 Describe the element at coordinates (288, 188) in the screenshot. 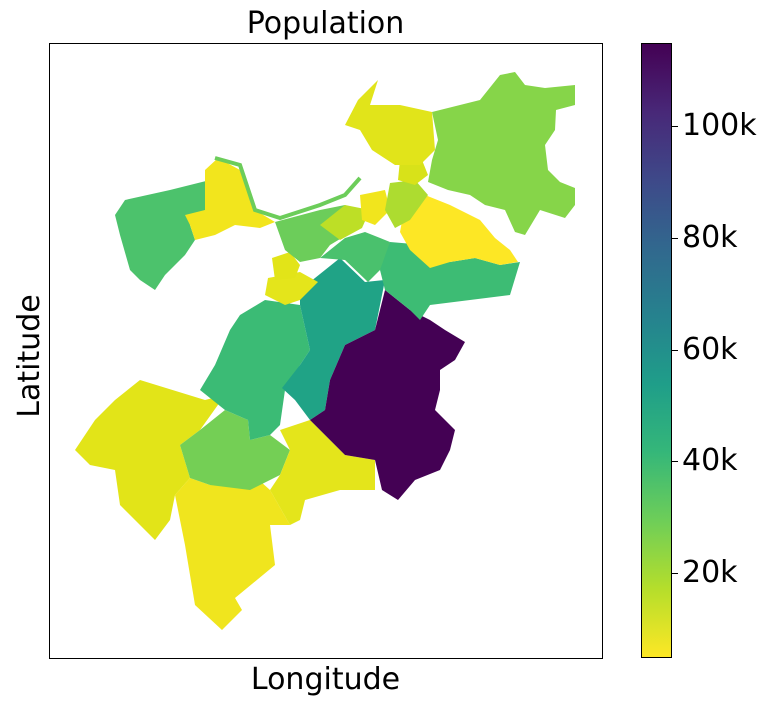

I see `river-charles` at that location.